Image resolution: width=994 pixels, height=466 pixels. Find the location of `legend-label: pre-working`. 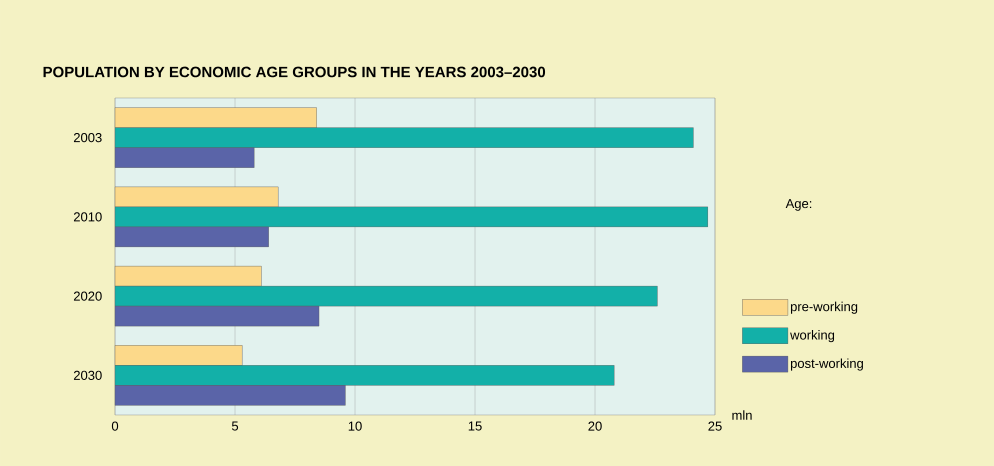

legend-label: pre-working is located at coordinates (824, 308).